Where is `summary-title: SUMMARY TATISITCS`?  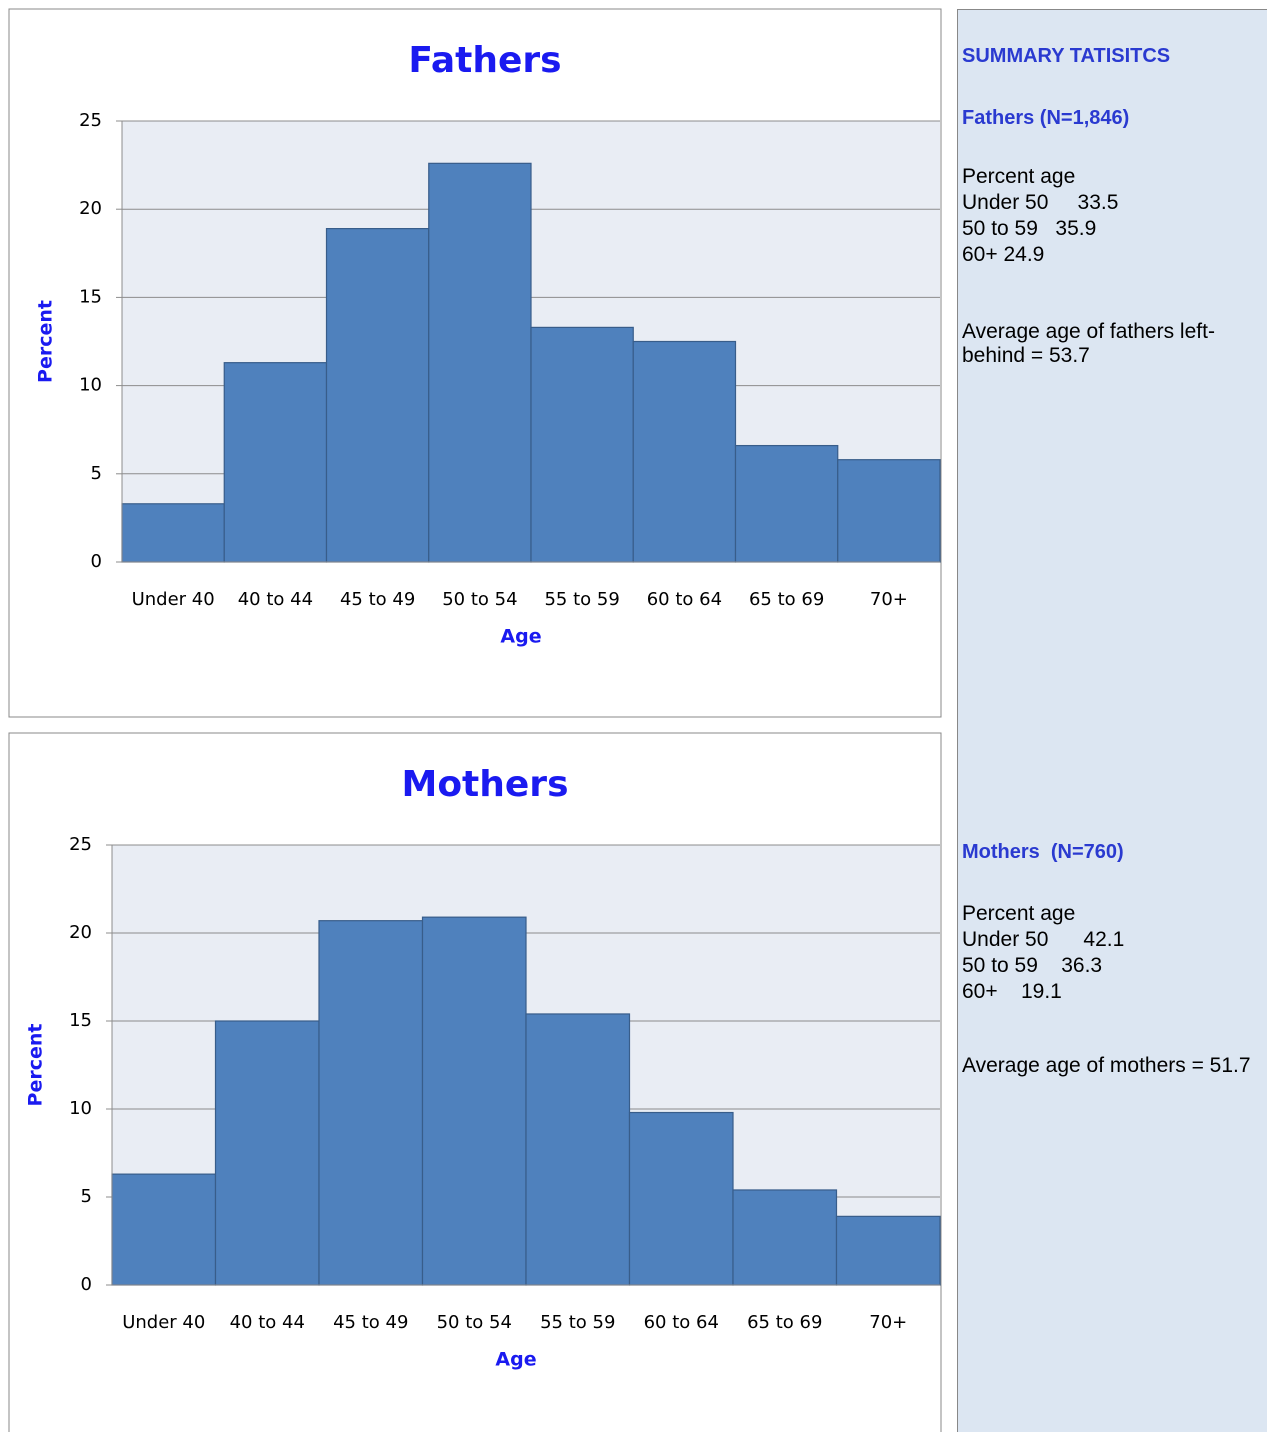 summary-title: SUMMARY TATISITCS is located at coordinates (1066, 56).